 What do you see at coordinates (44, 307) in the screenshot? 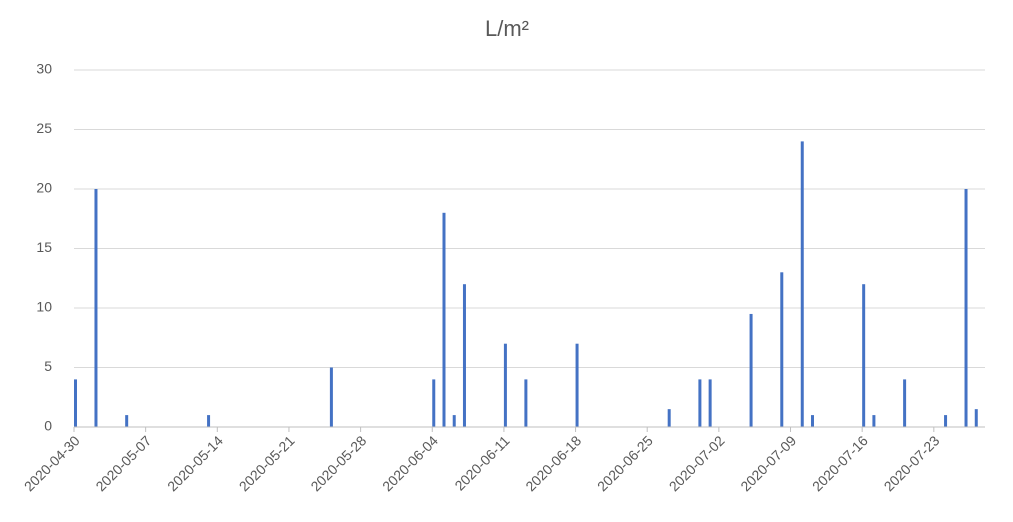
I see `y-tick-label: 10` at bounding box center [44, 307].